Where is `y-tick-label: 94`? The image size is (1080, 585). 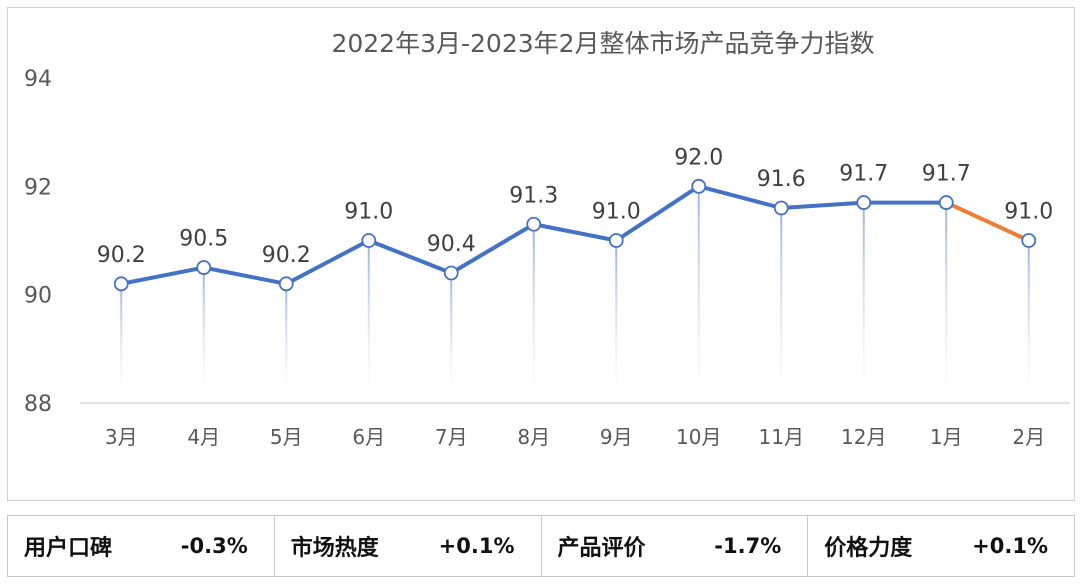 y-tick-label: 94 is located at coordinates (38, 79).